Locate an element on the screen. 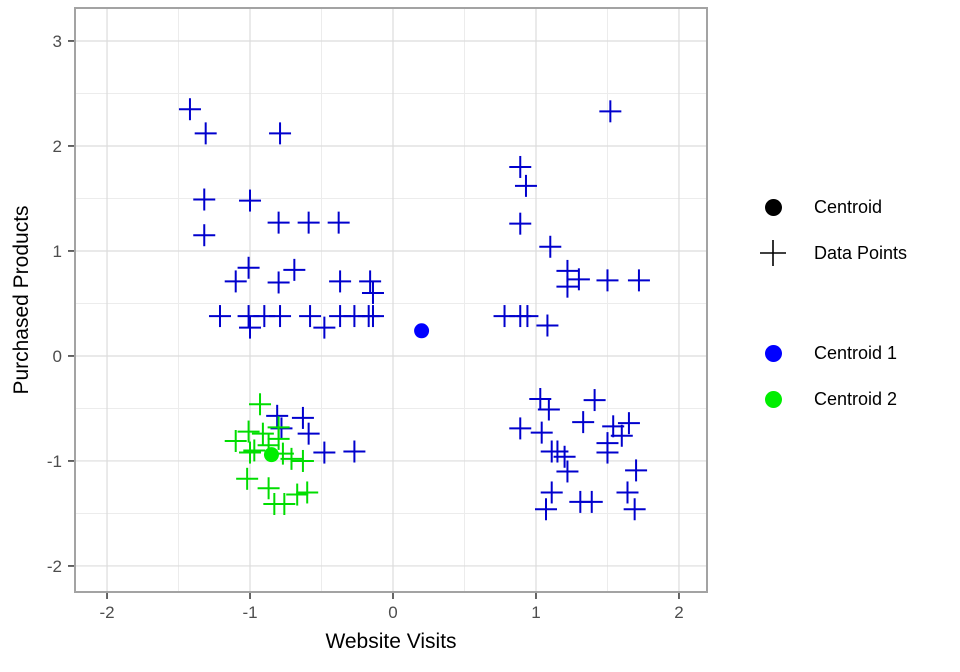  x-tick-label: -2 is located at coordinates (106, 612).